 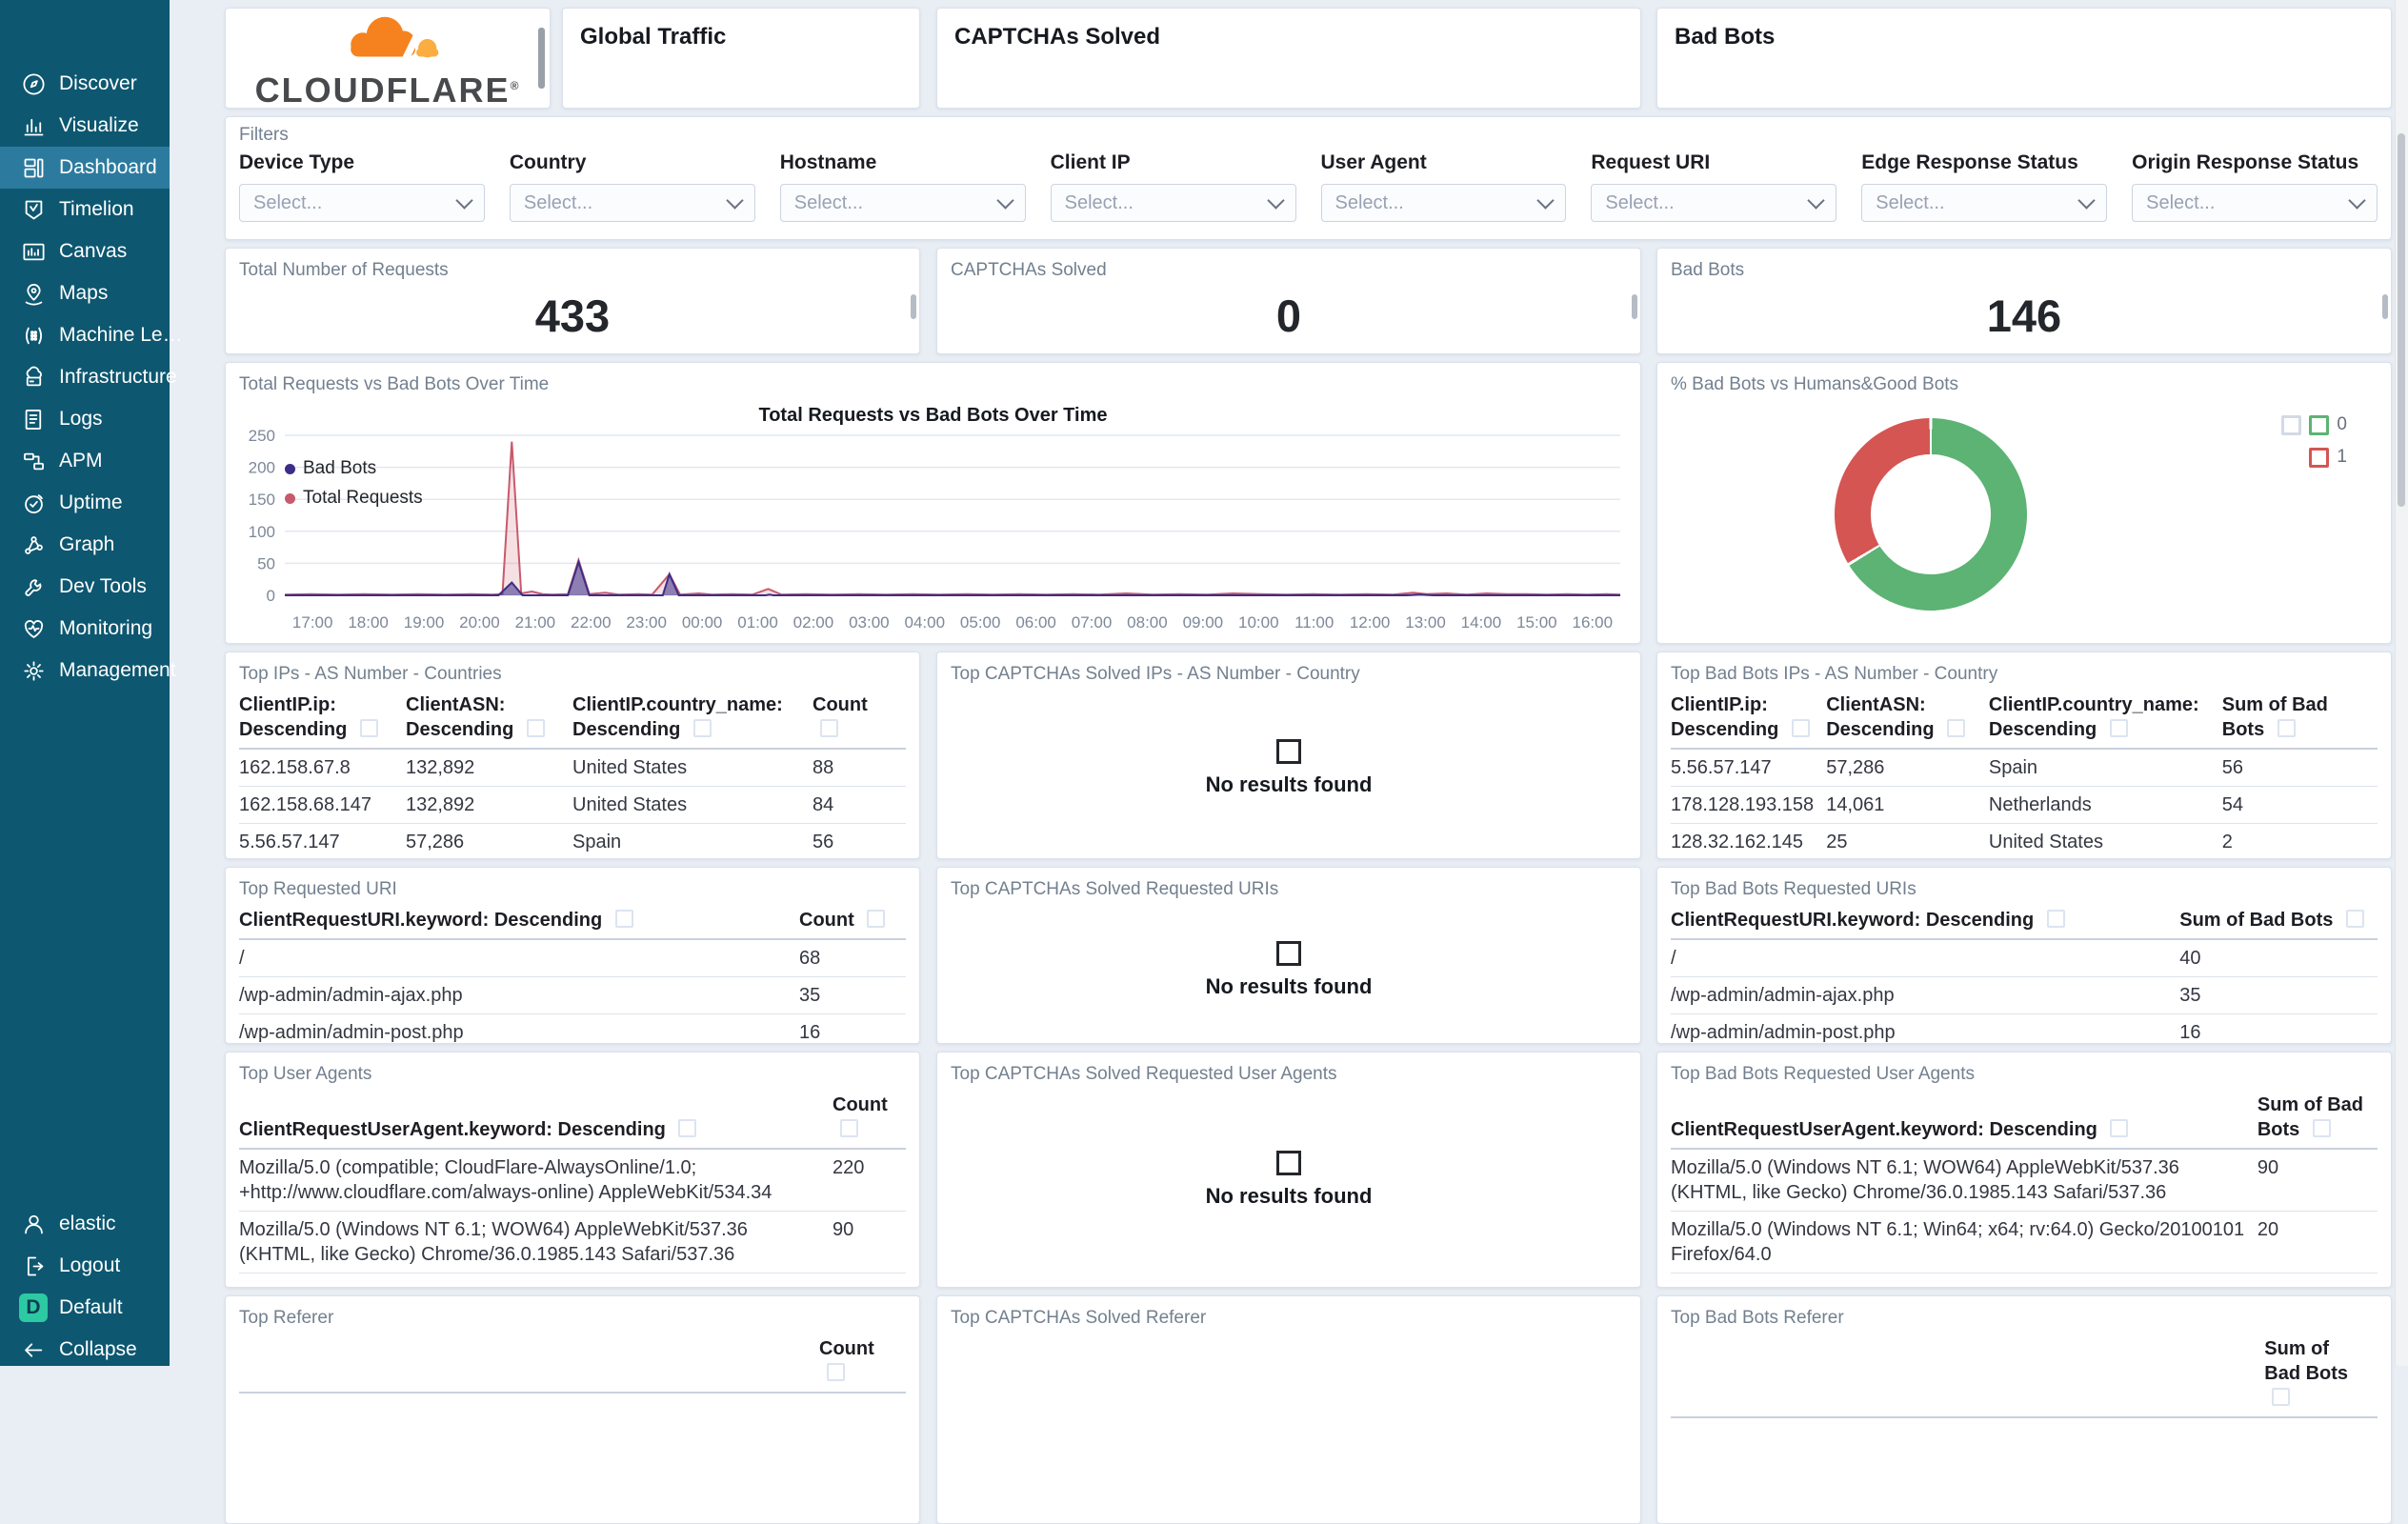 I want to click on sidebar-item-label: Logout, so click(x=90, y=1265).